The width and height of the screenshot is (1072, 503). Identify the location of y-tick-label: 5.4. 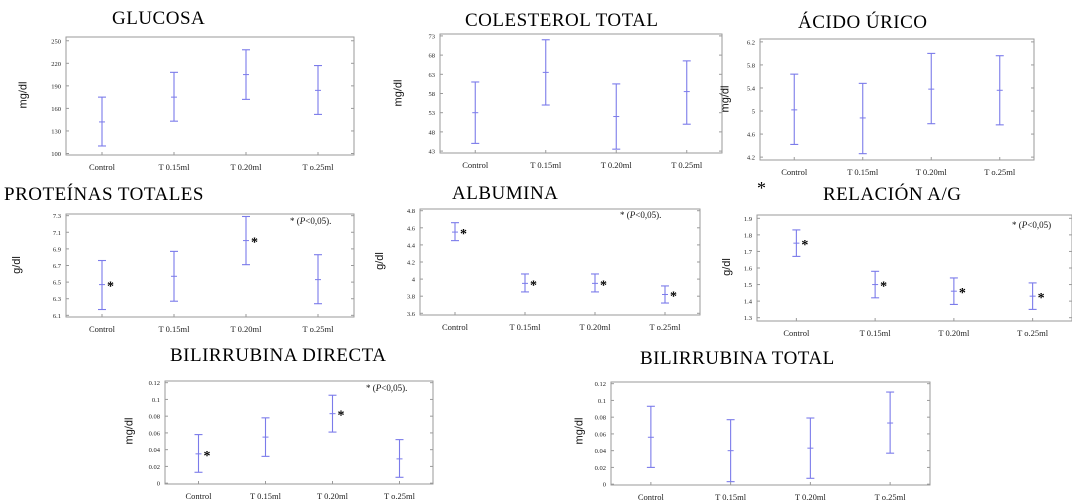
(751, 88).